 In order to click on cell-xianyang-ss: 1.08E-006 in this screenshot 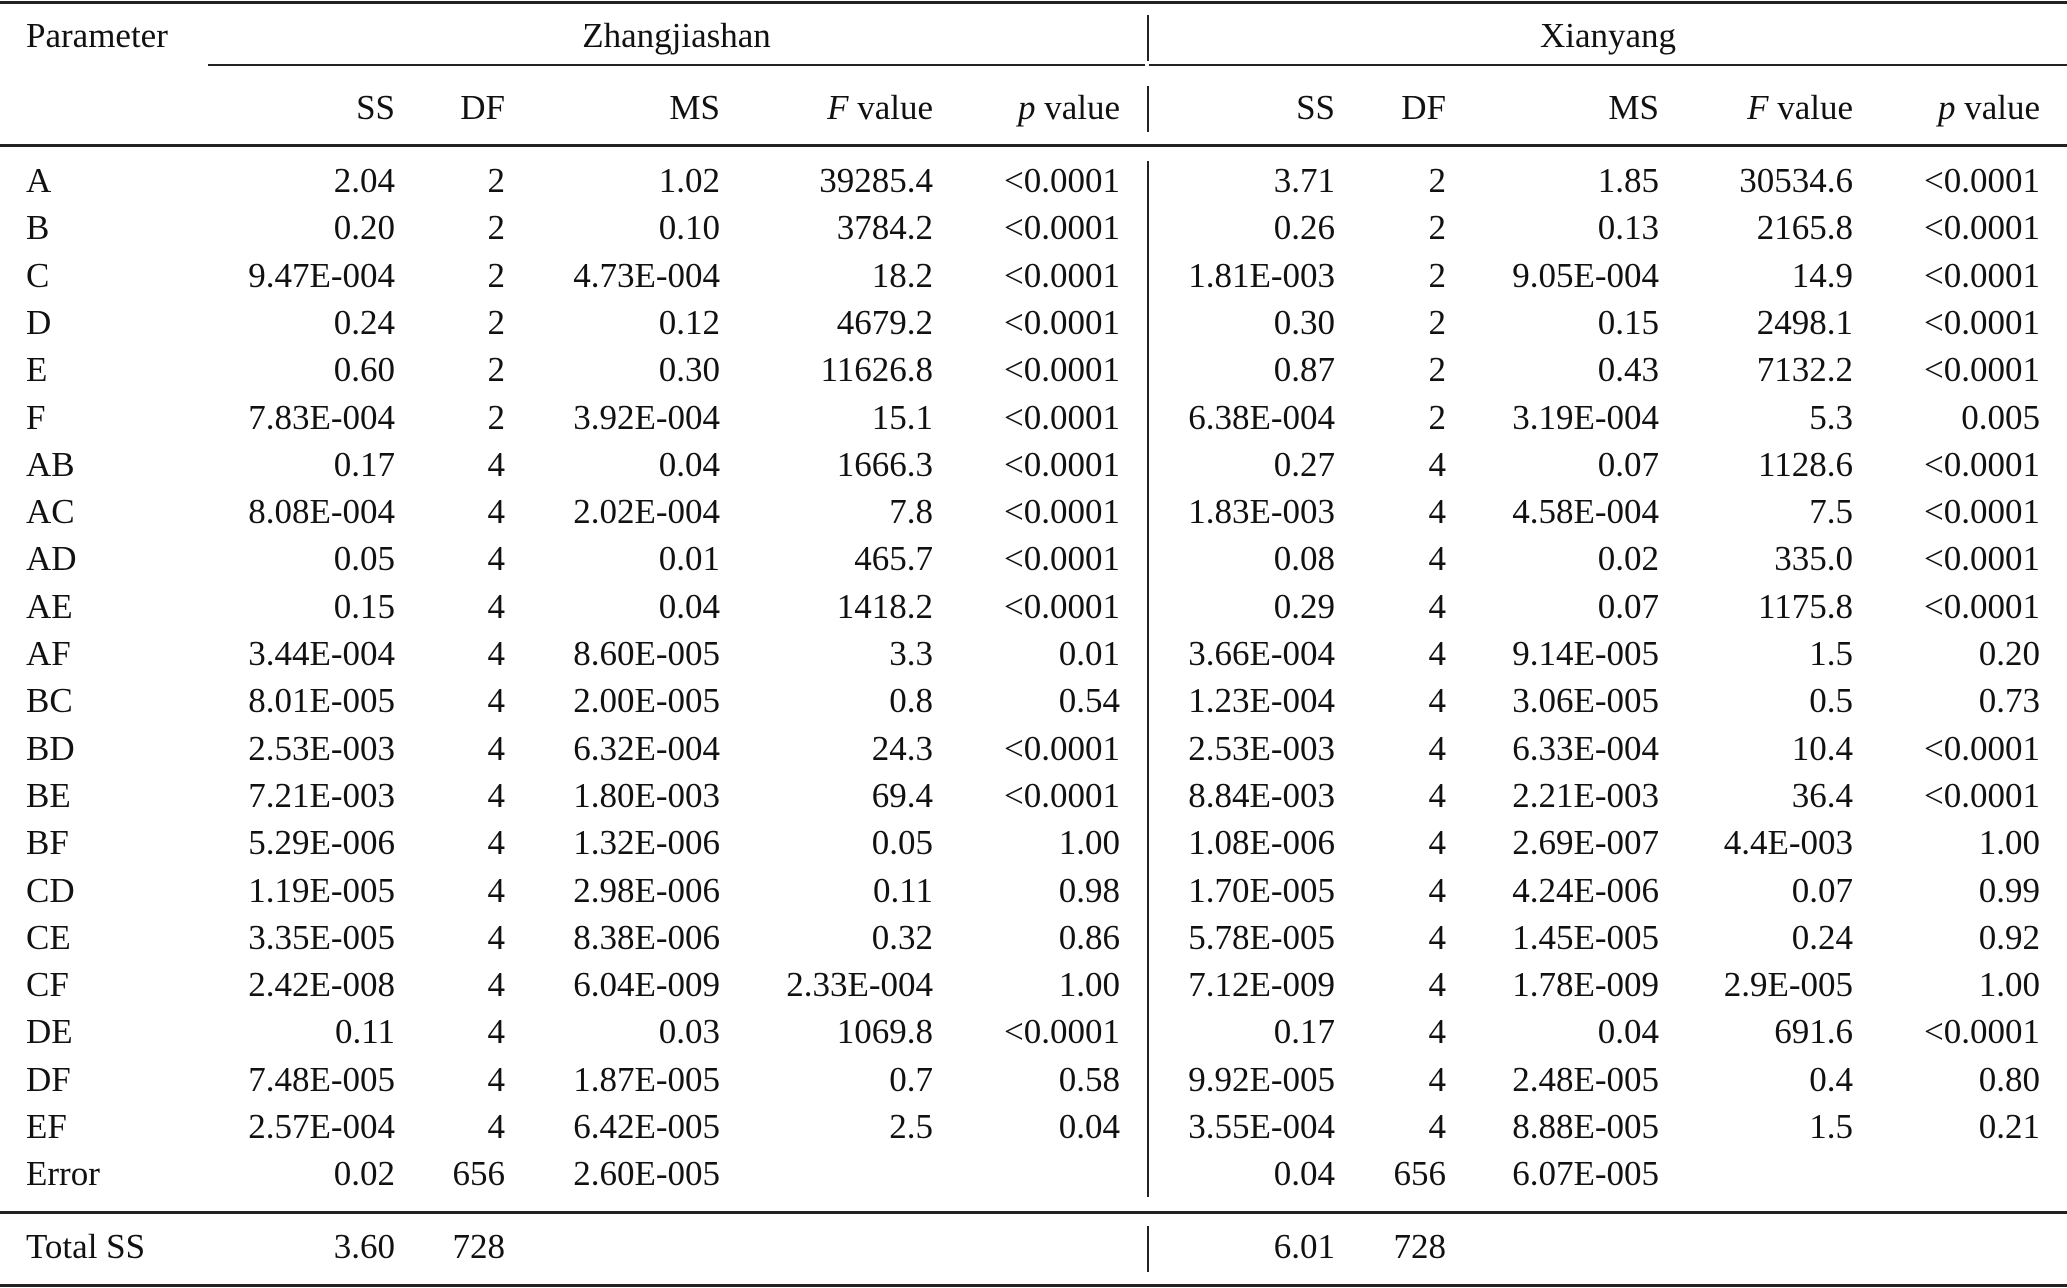, I will do `click(1261, 843)`.